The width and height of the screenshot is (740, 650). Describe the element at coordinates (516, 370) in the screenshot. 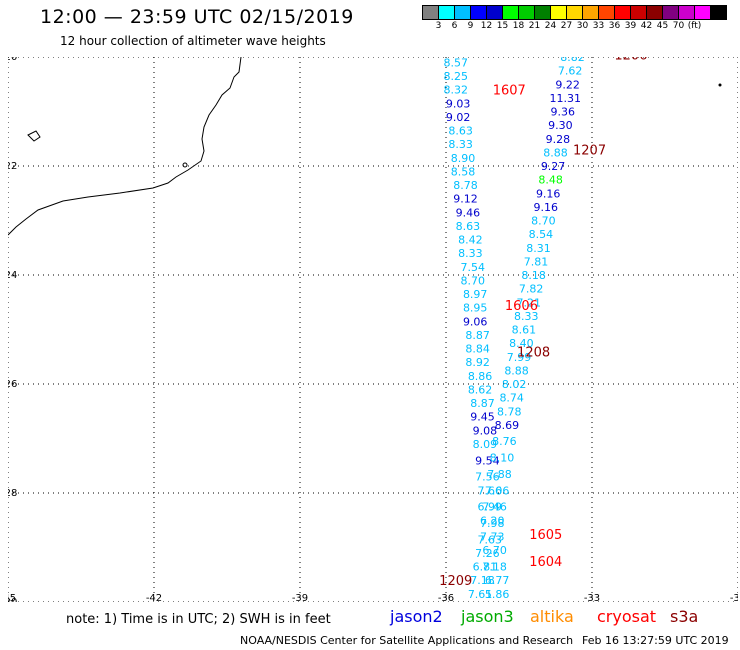

I see `wave-height-value: 8.88` at that location.